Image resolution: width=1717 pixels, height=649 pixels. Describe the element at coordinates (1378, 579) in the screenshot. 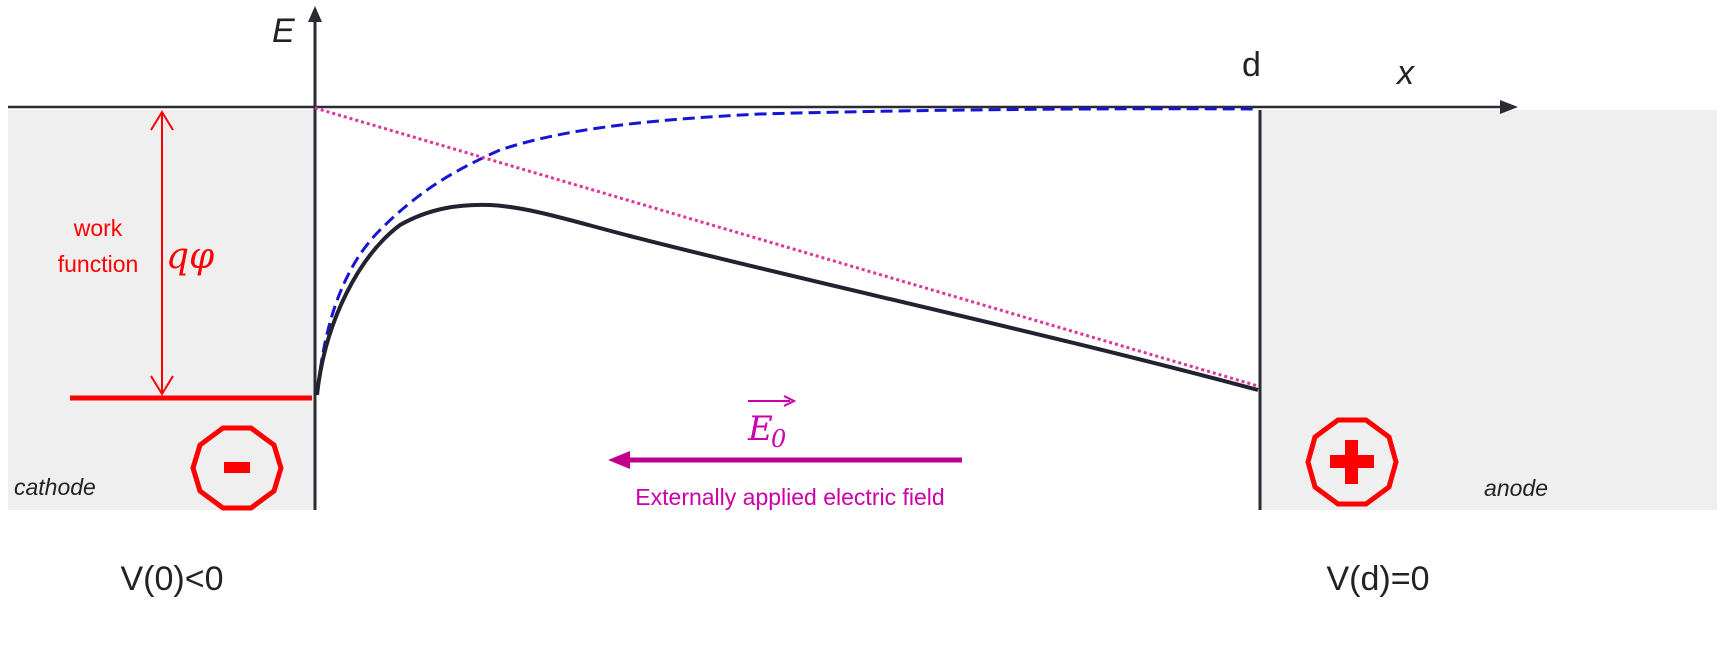

I see `anode-potential: V(d)=0` at that location.